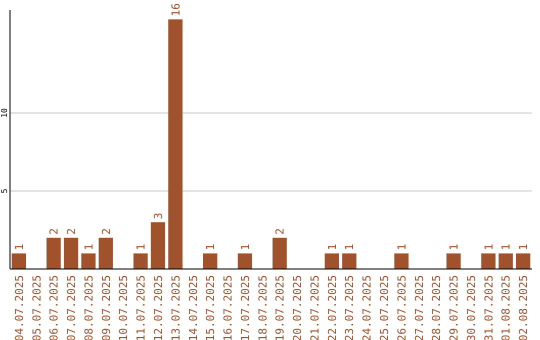 The height and width of the screenshot is (340, 540). Describe the element at coordinates (4, 191) in the screenshot. I see `y-tick-label: 5` at that location.